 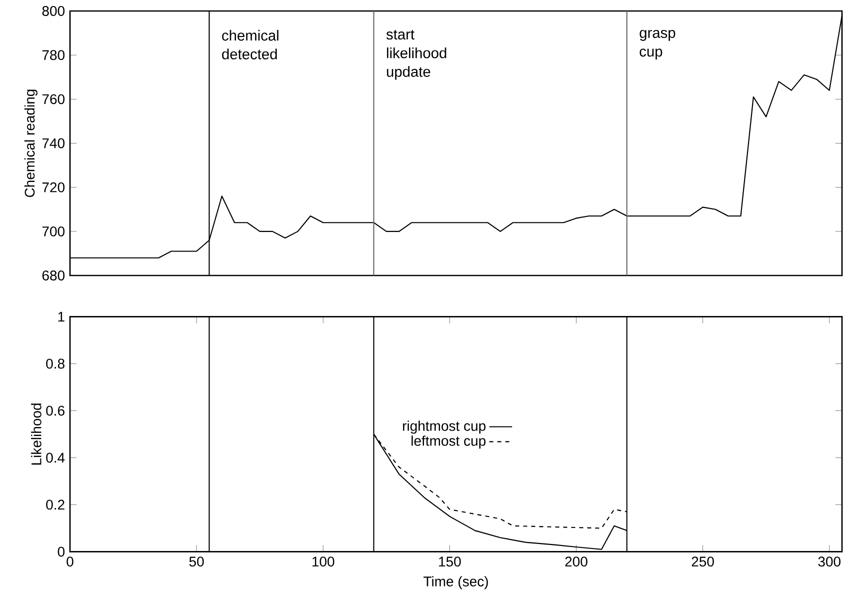 I want to click on y-tick-label: 780, so click(x=53, y=55).